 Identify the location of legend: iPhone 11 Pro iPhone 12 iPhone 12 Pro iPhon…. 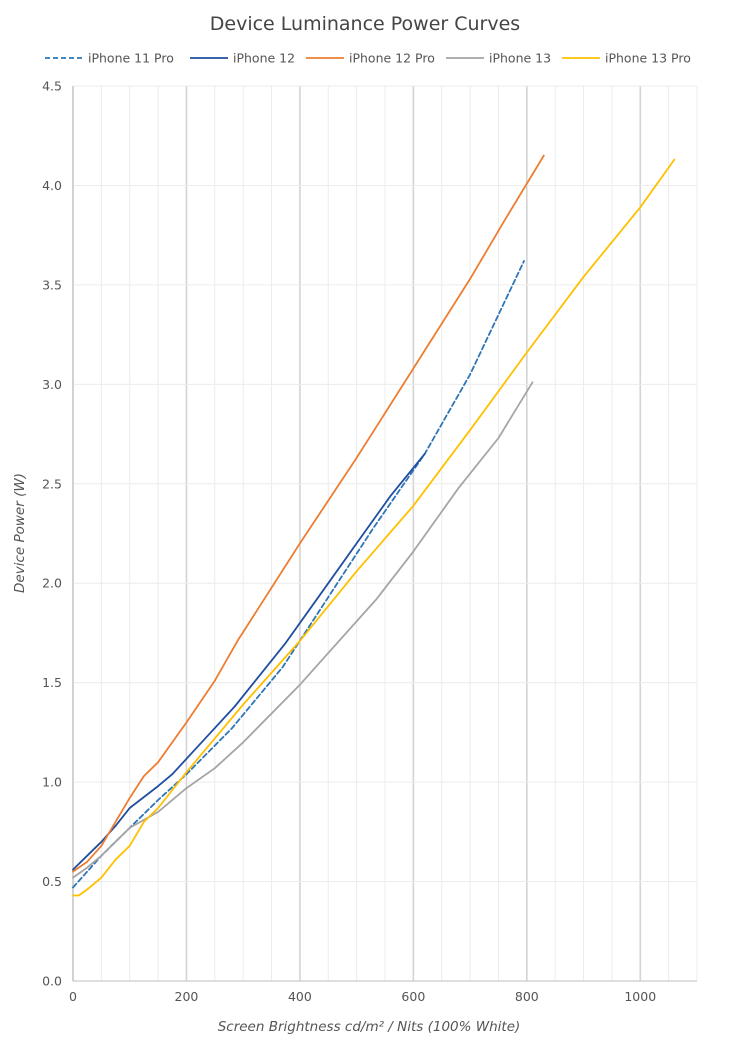
(368, 58).